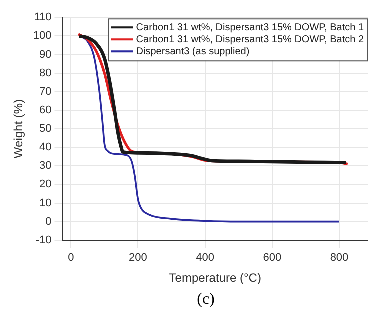 Image resolution: width=382 pixels, height=319 pixels. Describe the element at coordinates (339, 258) in the screenshot. I see `x-tick-label: 800` at that location.